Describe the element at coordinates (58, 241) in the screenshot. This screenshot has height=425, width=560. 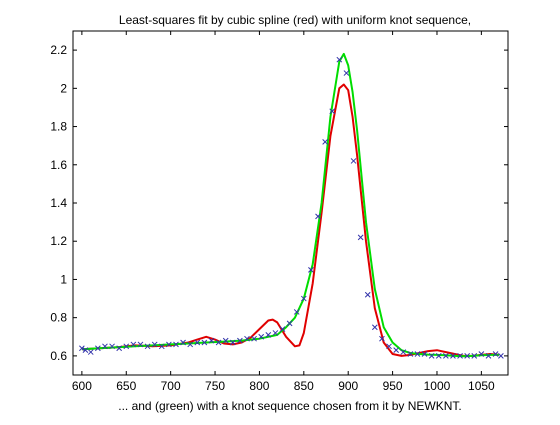
I see `y-tick-label: 1.2` at that location.